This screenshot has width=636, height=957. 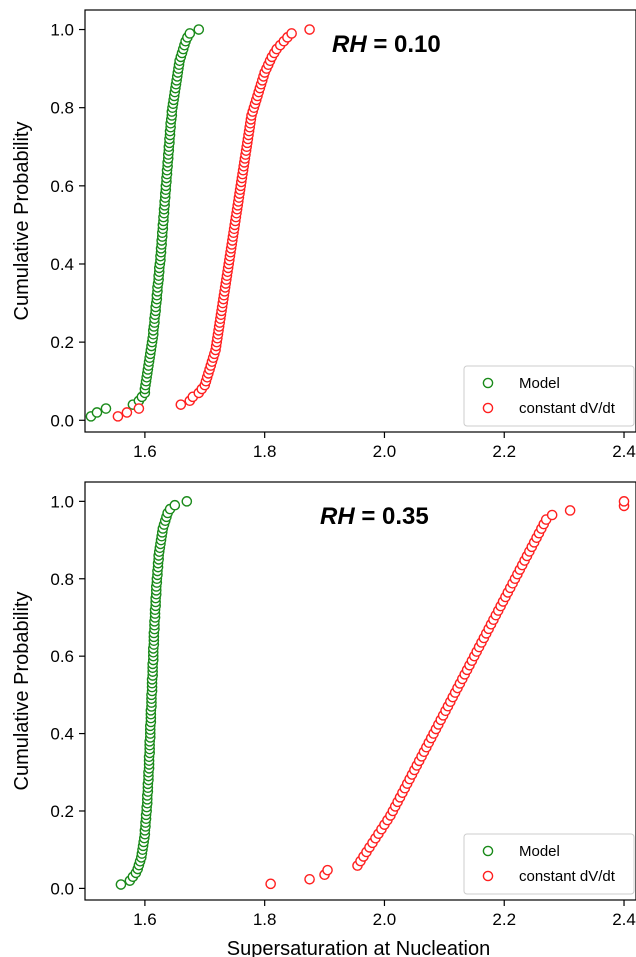 I want to click on rh-annotation: RH = 0.35, so click(x=374, y=516).